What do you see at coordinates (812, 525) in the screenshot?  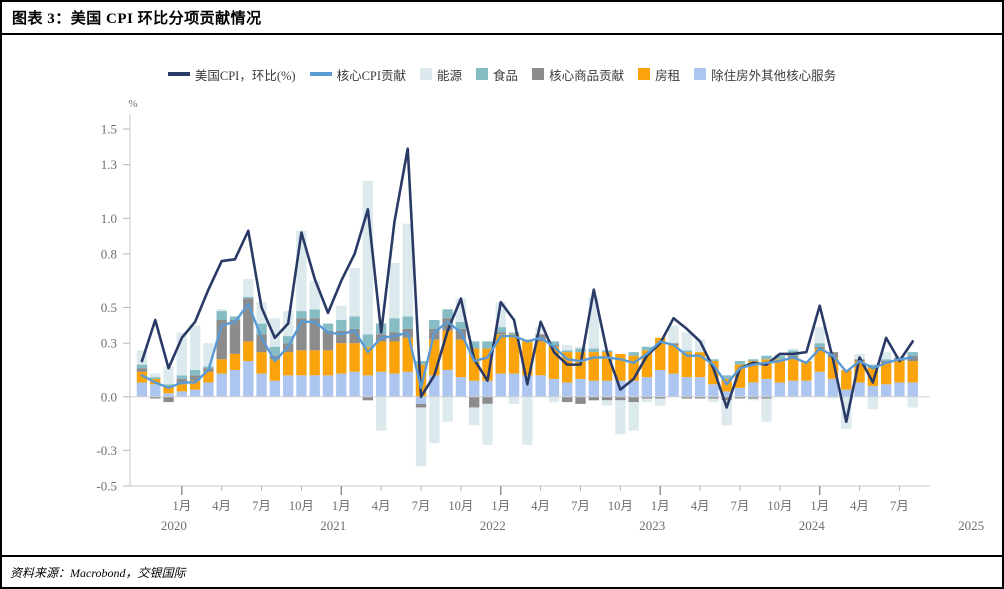 I see `x-axis-year-label: 2024` at bounding box center [812, 525].